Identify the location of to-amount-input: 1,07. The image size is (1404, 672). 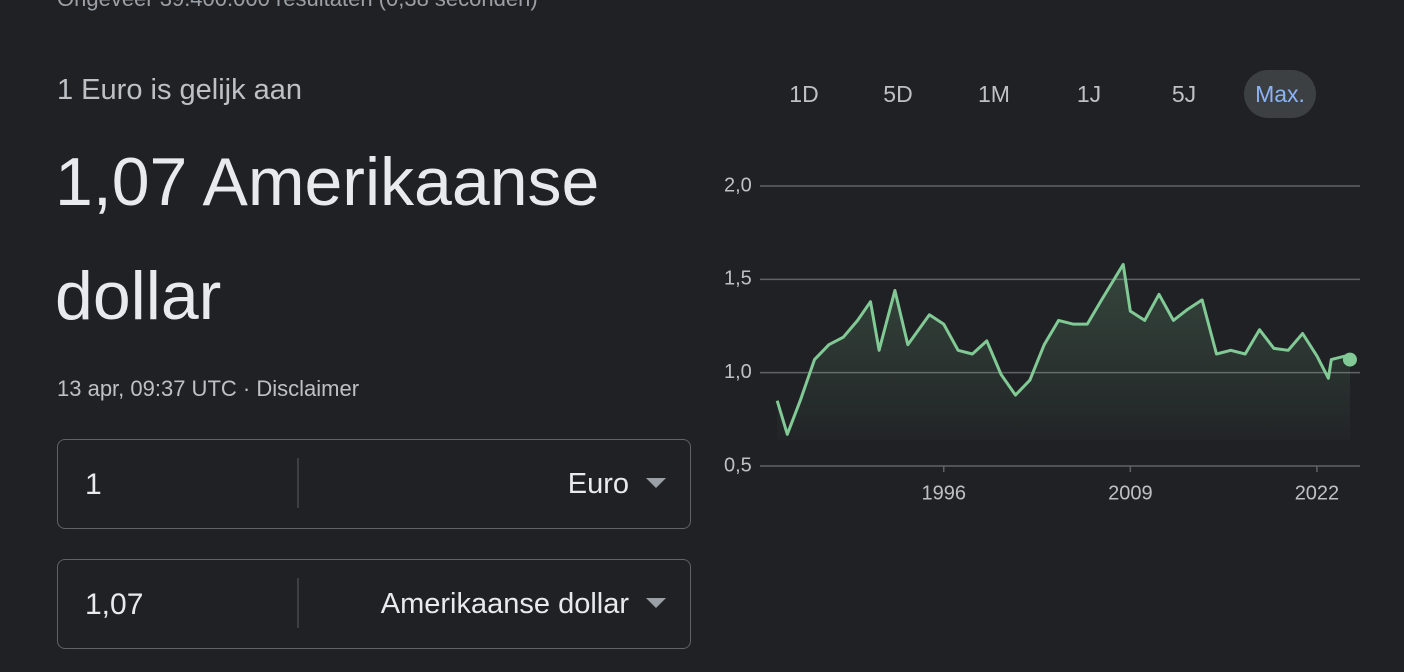
(114, 604).